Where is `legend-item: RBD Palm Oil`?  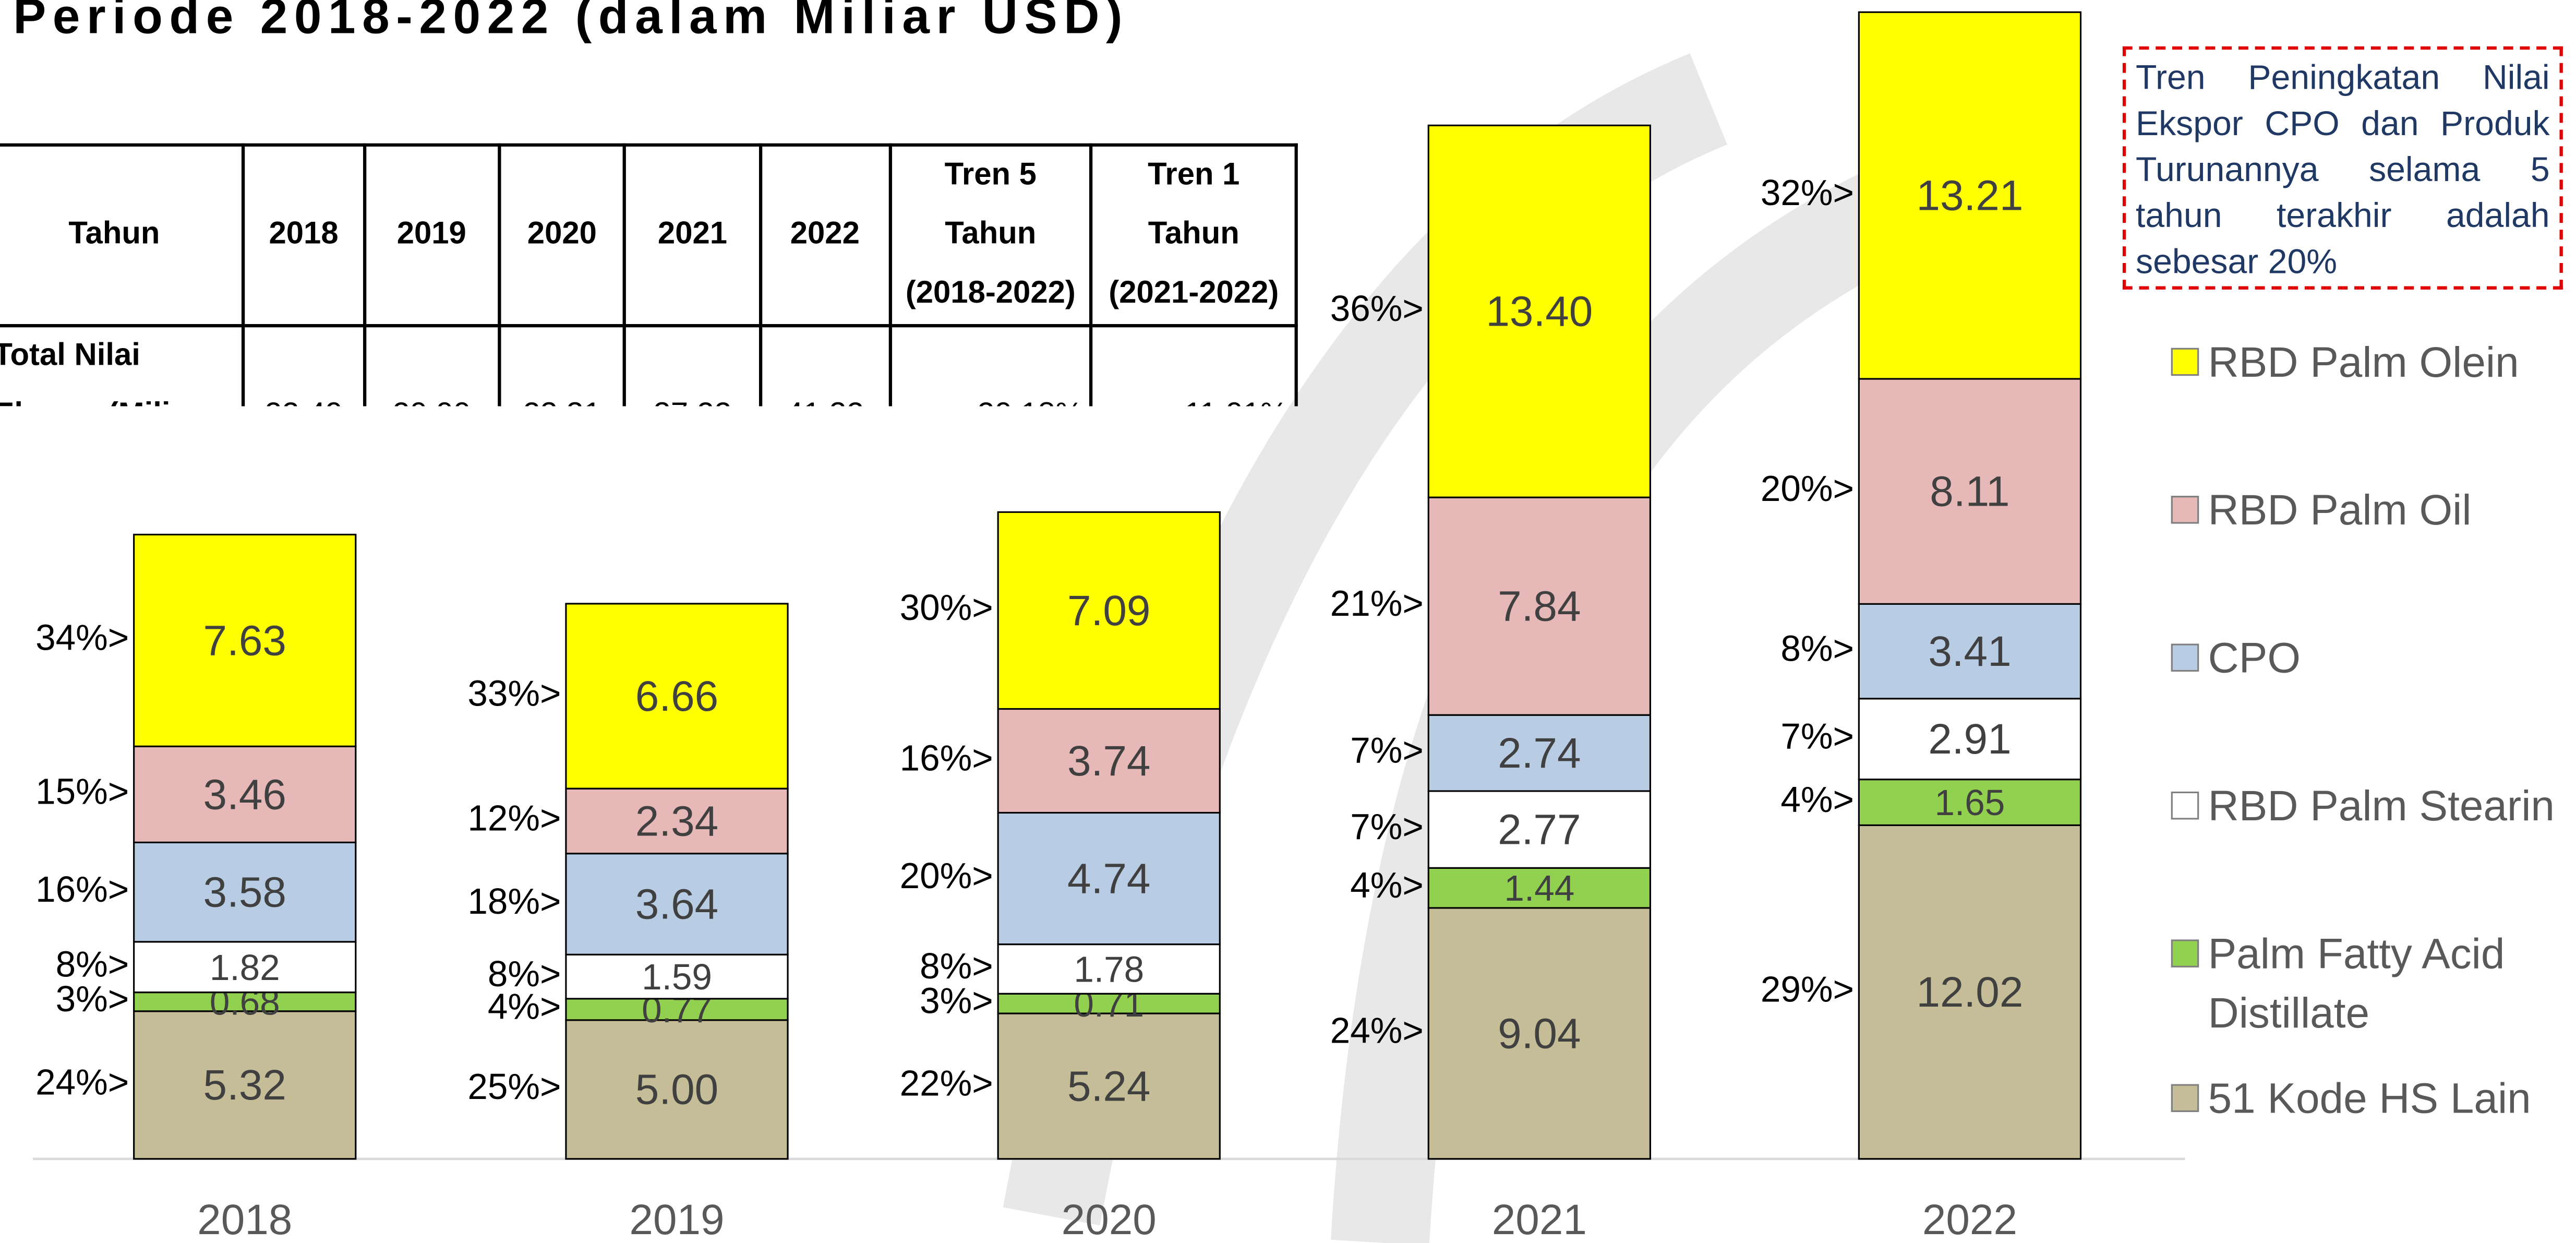 legend-item: RBD Palm Oil is located at coordinates (2340, 510).